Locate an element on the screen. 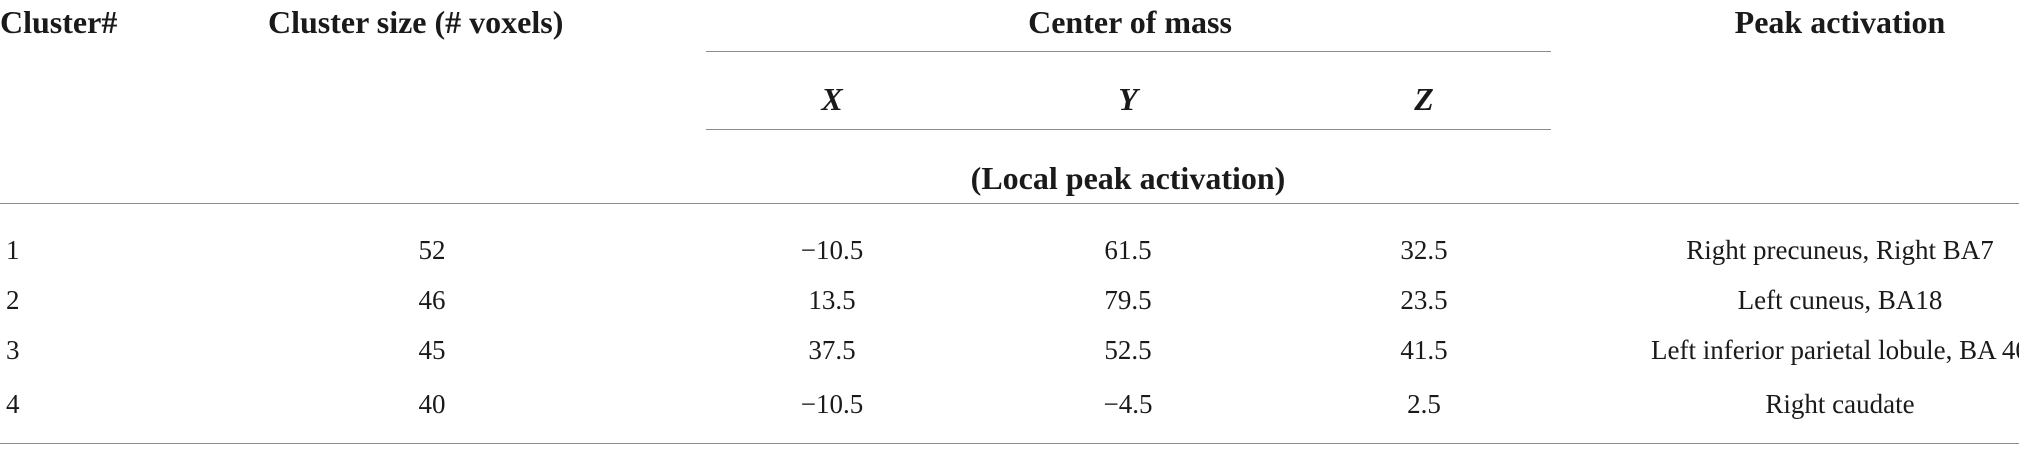 This screenshot has height=449, width=2019. cell-y: 52.5 is located at coordinates (1128, 350).